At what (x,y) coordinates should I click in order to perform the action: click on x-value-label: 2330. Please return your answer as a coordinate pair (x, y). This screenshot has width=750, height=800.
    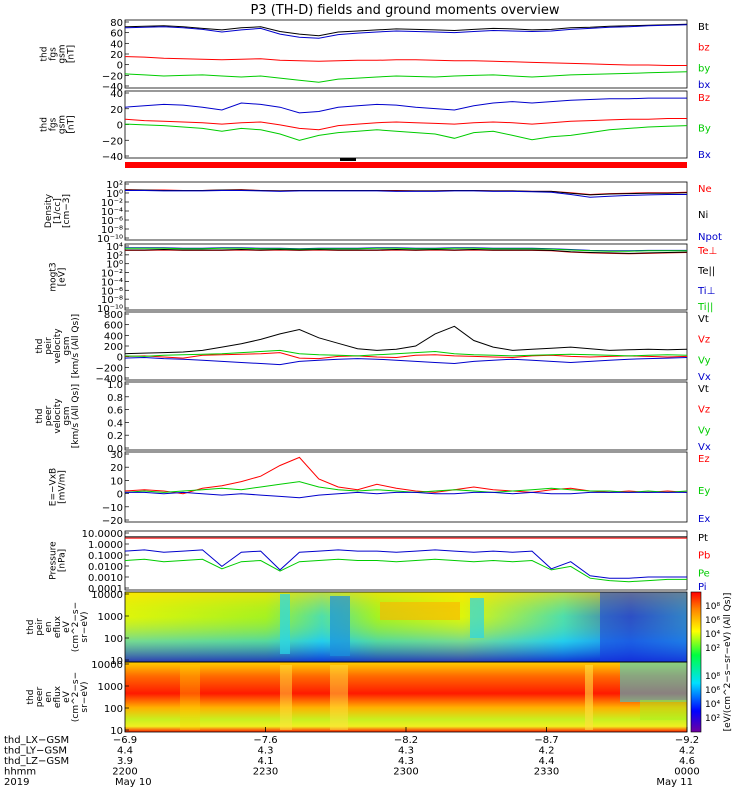
    Looking at the image, I should click on (546, 772).